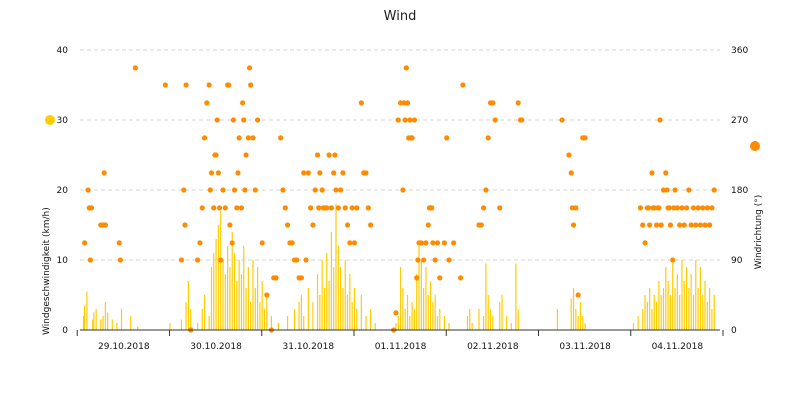 The width and height of the screenshot is (800, 400). Describe the element at coordinates (755, 146) in the screenshot. I see `right-axis-legend-marker` at that location.